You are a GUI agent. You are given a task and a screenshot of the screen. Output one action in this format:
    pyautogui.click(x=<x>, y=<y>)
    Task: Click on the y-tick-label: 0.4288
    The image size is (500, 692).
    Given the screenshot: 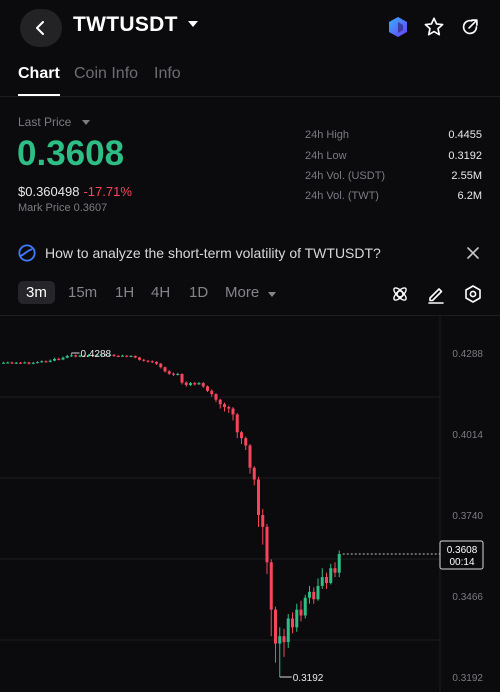 What is the action you would take?
    pyautogui.click(x=467, y=354)
    